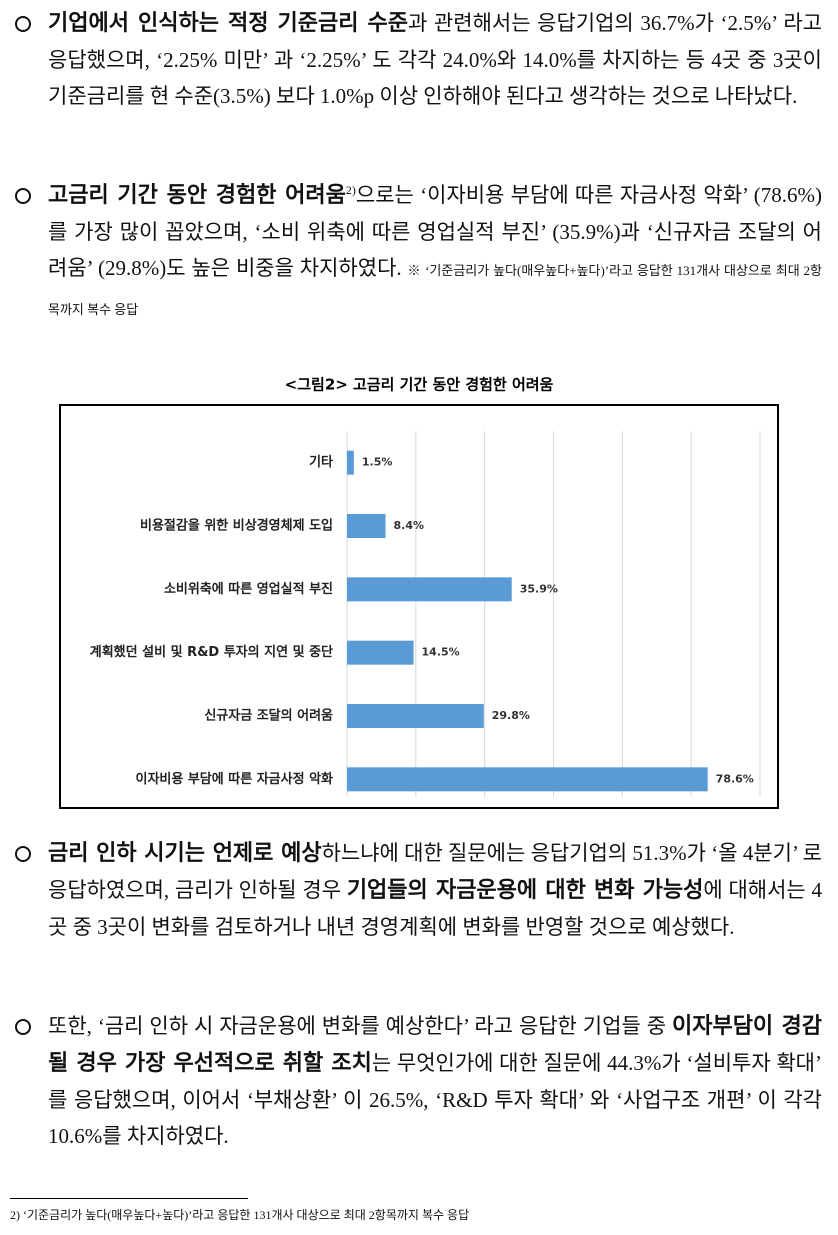  I want to click on footnote-ref: 2), so click(350, 190).